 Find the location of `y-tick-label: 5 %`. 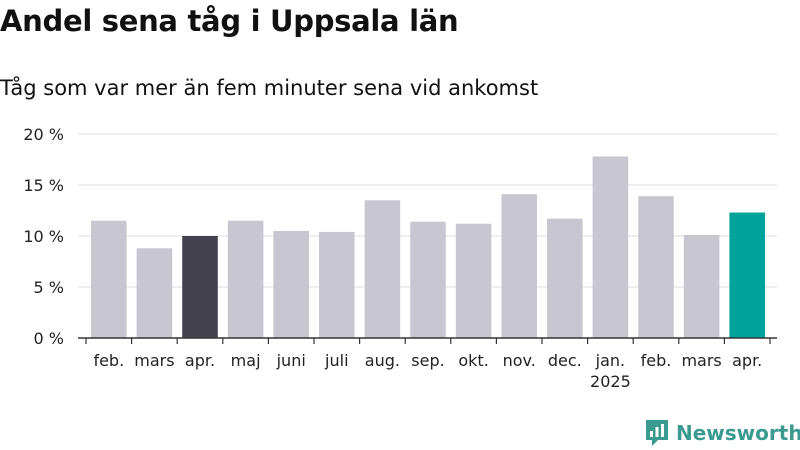

y-tick-label: 5 % is located at coordinates (49, 287).